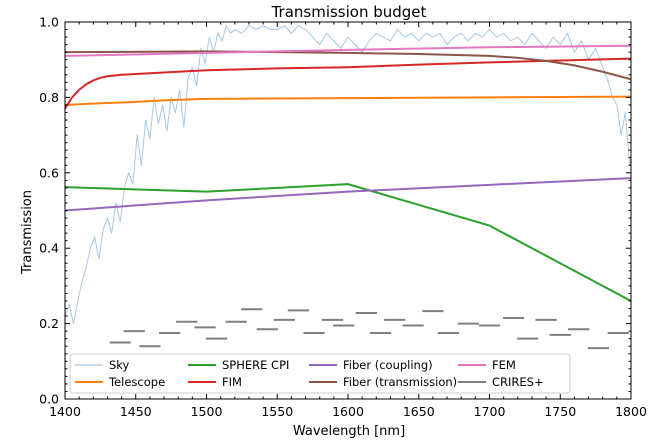  I want to click on x-tick-label: 1400, so click(65, 411).